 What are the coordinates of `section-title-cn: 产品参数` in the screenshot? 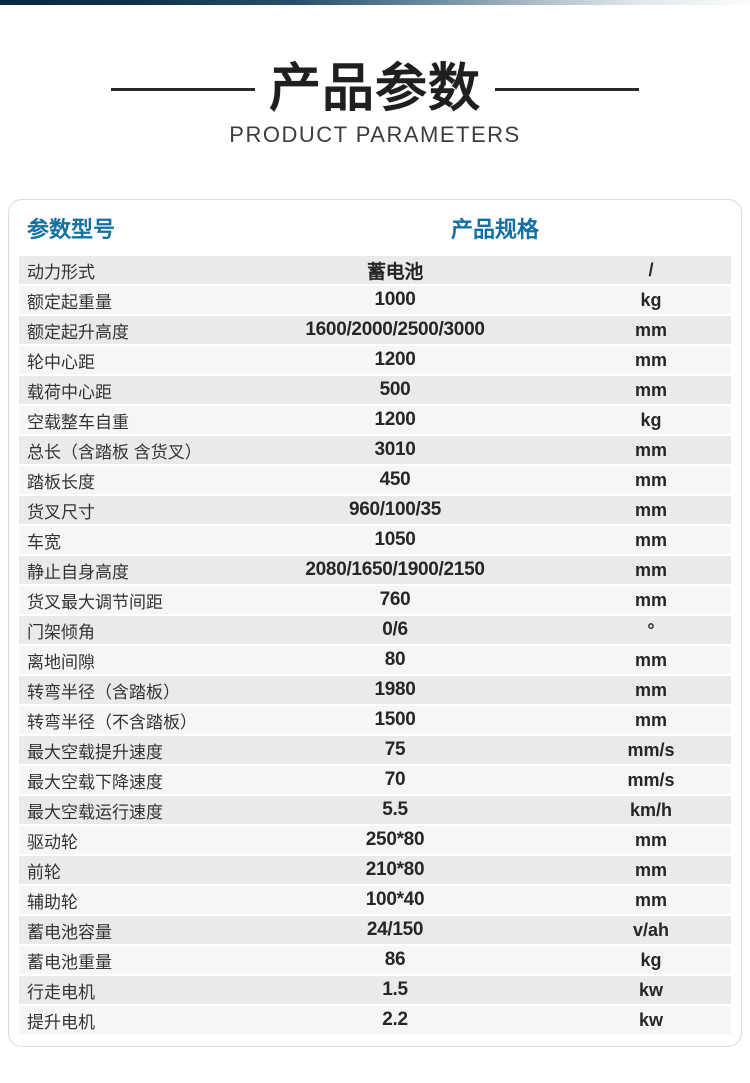 It's located at (374, 89).